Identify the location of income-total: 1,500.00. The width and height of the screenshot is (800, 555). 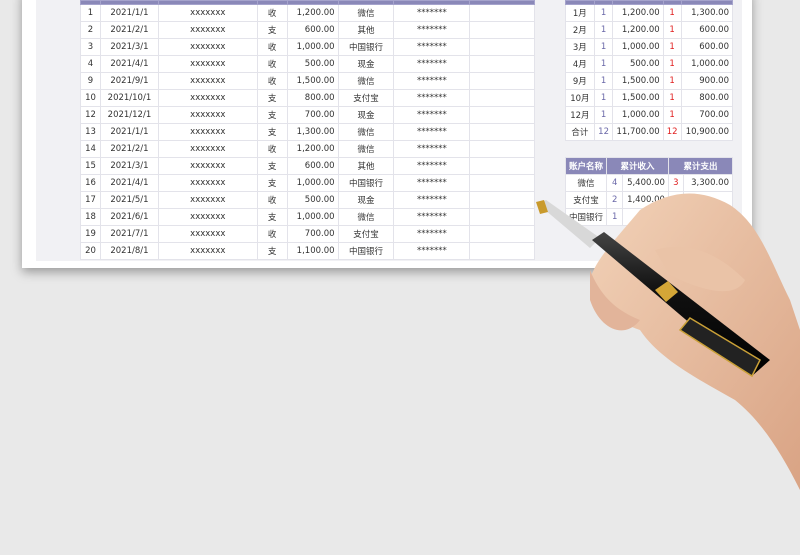
(638, 81).